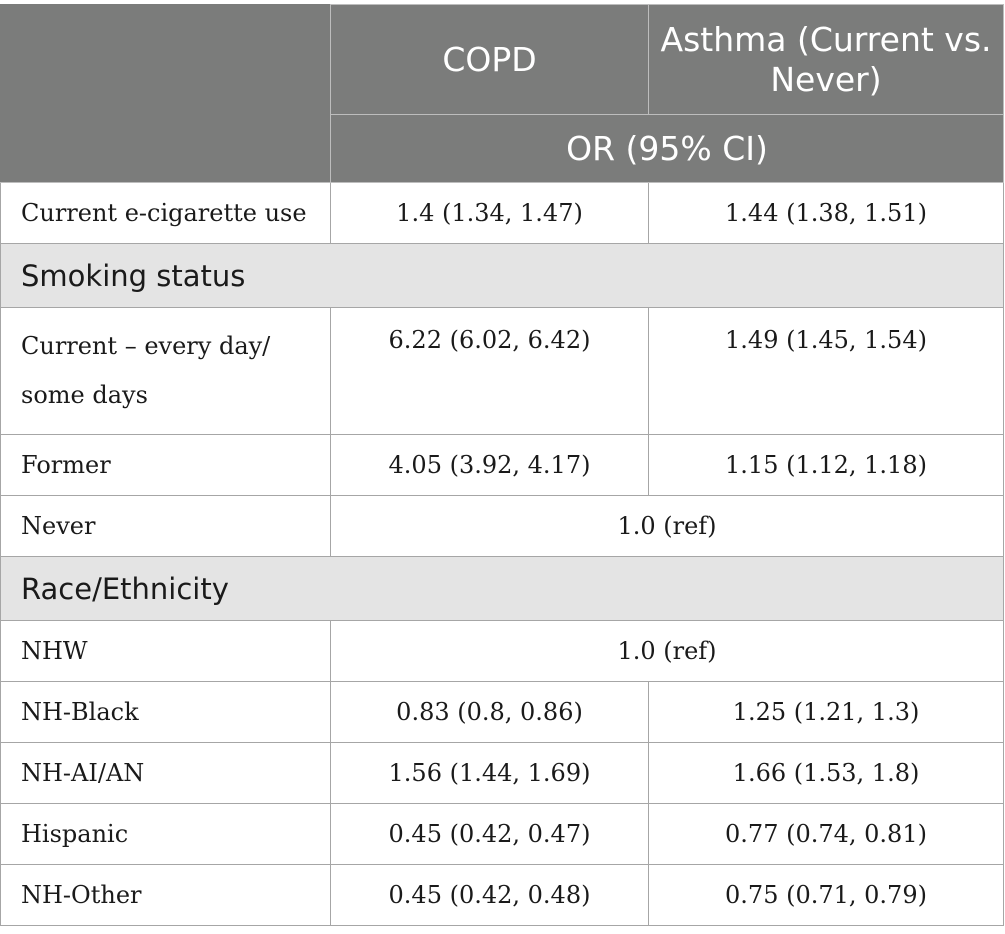 The height and width of the screenshot is (934, 1005). I want to click on copd-value: 0.45 (0.42, 0.48), so click(489, 895).